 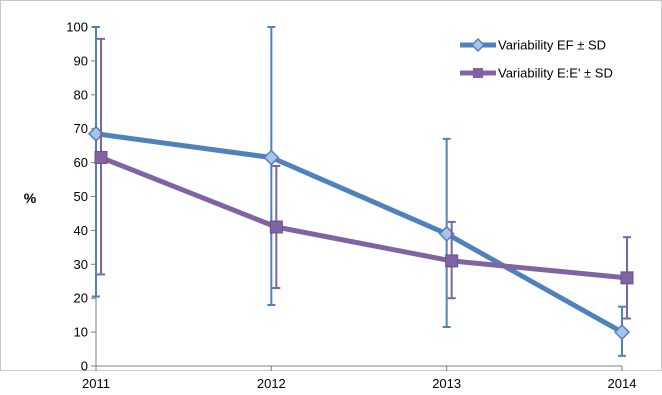 I want to click on y-tick-label: 30, so click(x=81, y=264).